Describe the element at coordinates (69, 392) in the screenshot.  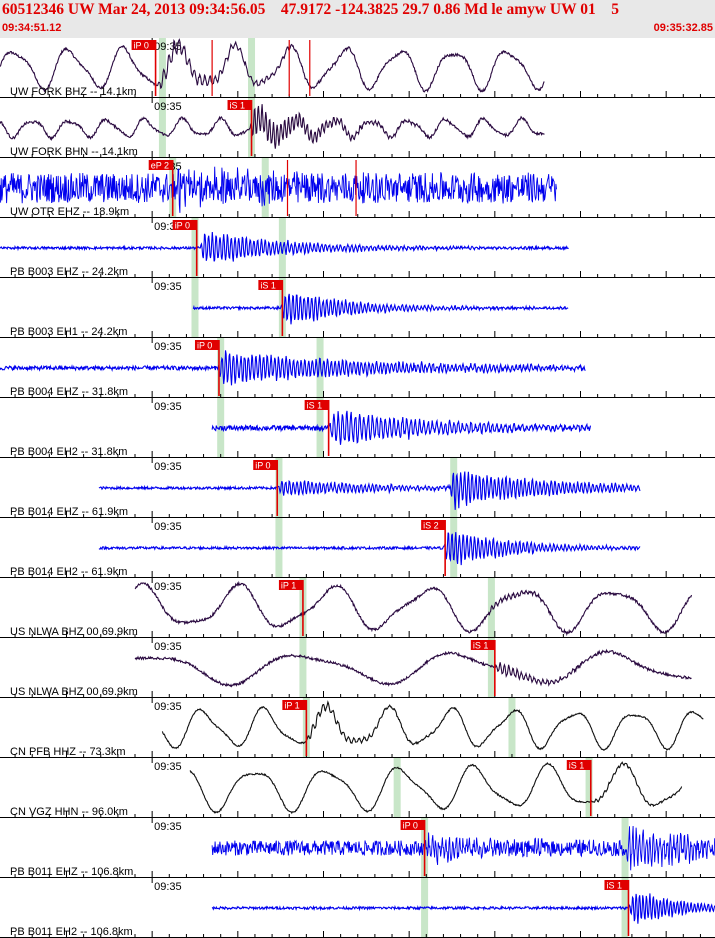
I see `station-label: PB B004 EHZ -- 31.8km` at that location.